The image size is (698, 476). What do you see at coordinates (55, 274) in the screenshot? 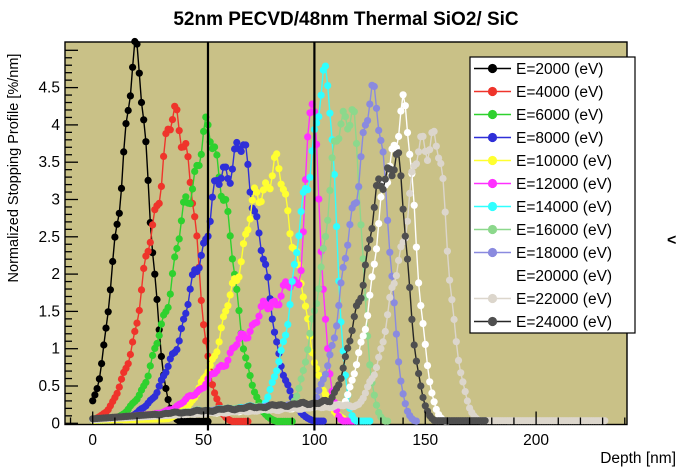
I see `y-tick-label-2: 2` at bounding box center [55, 274].